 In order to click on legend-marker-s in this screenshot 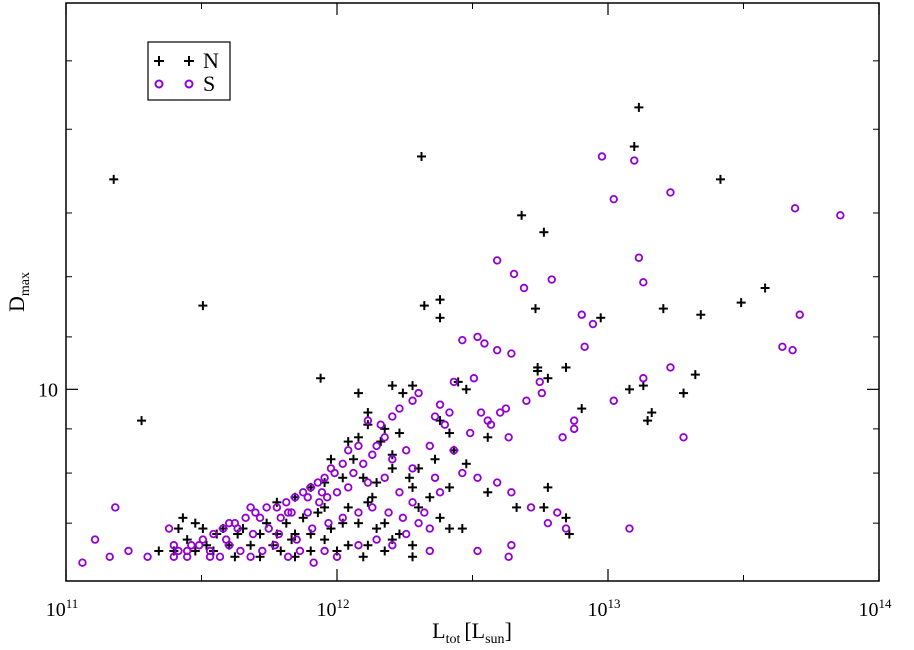, I will do `click(174, 84)`.